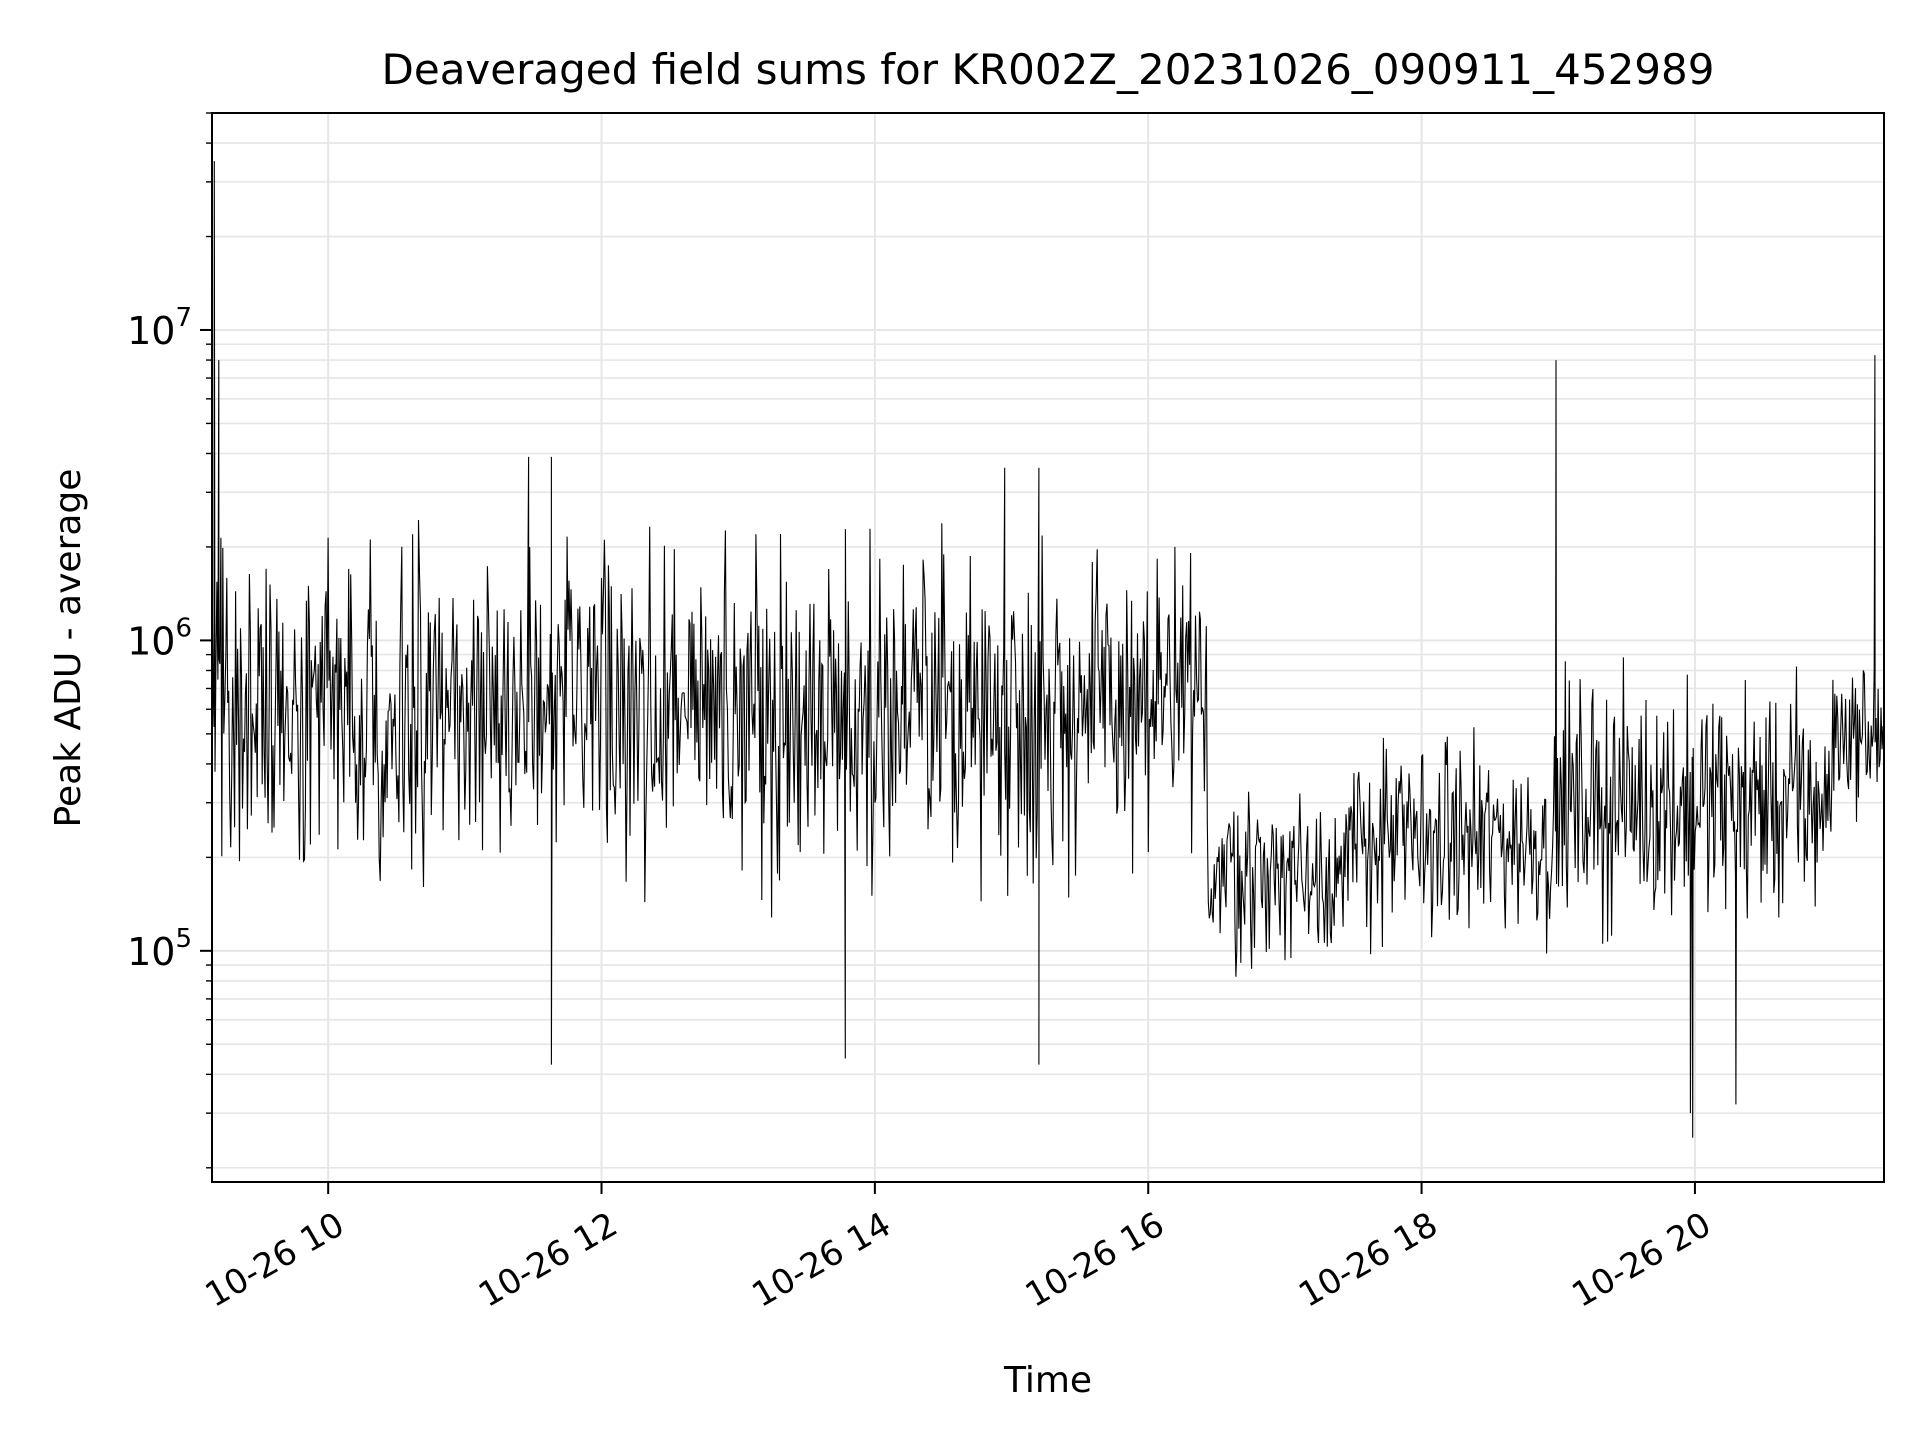 This screenshot has width=1920, height=1440. Describe the element at coordinates (159, 328) in the screenshot. I see `y-tick-label: 10⁷` at that location.